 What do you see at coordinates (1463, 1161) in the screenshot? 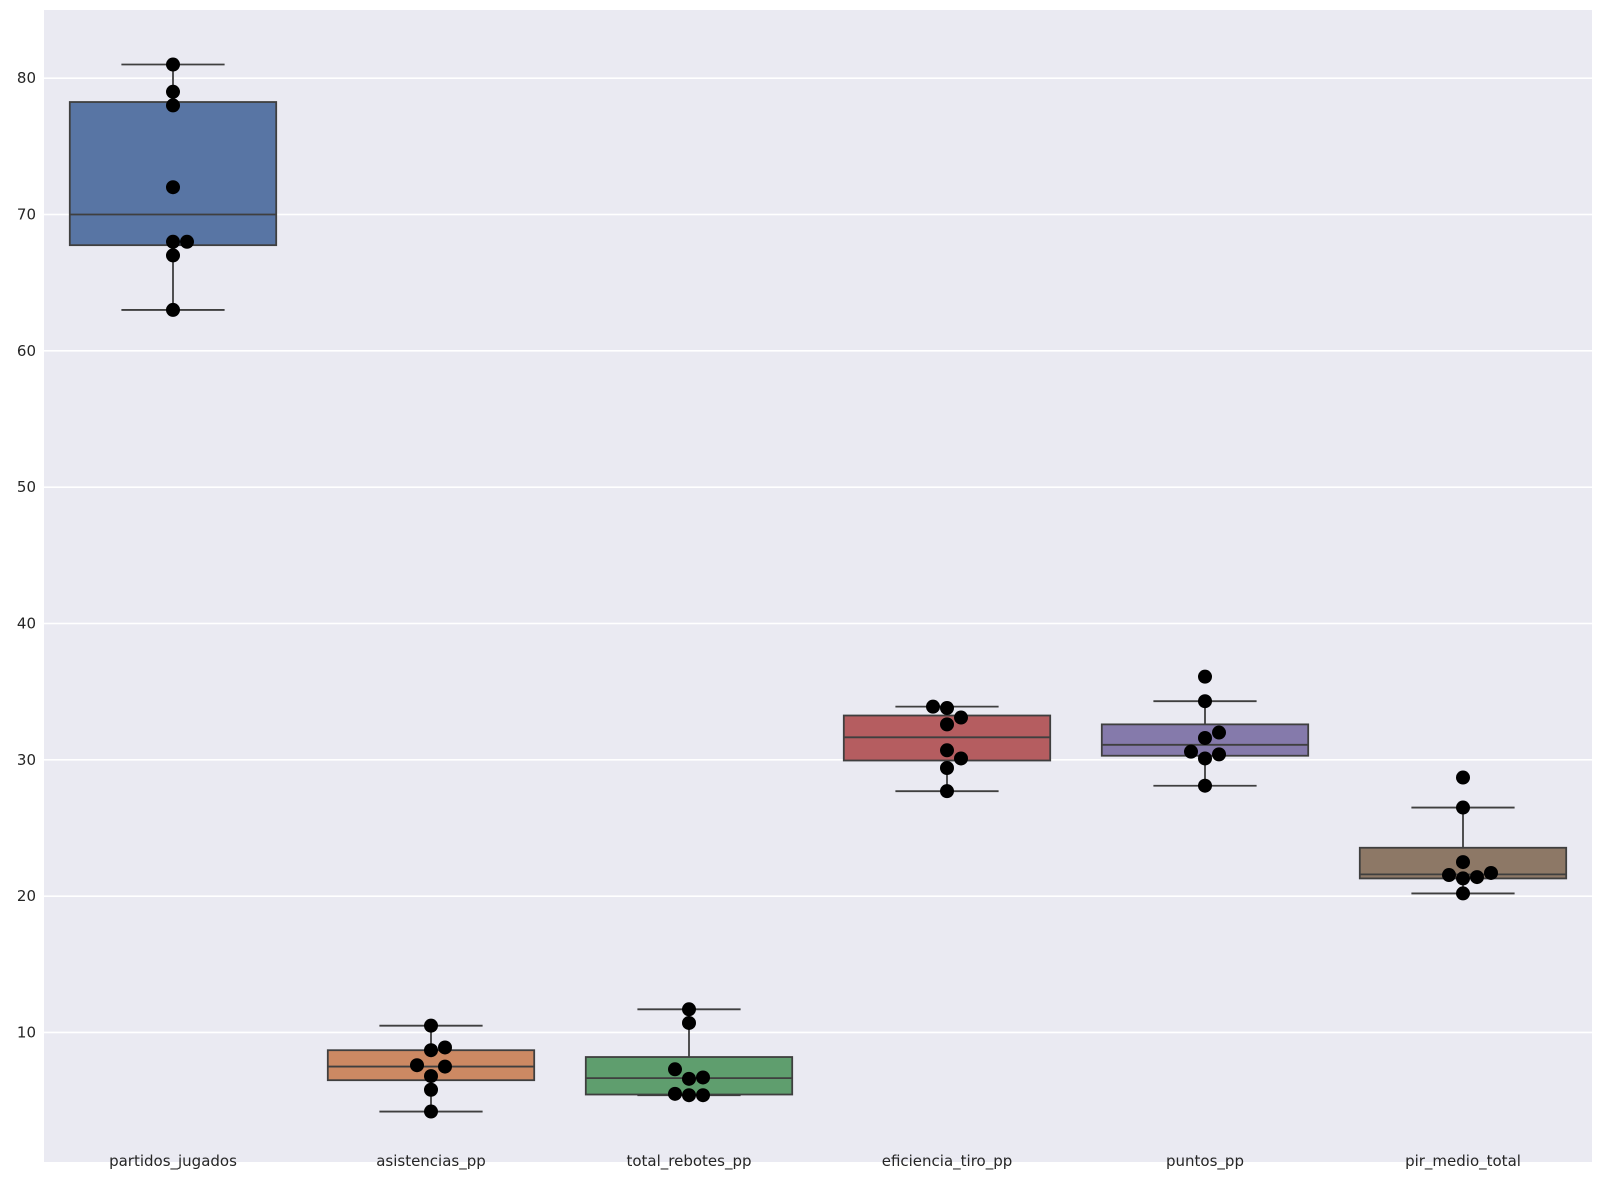
I see `x-tick-label-pir_medio_total: pir_medio_total` at bounding box center [1463, 1161].